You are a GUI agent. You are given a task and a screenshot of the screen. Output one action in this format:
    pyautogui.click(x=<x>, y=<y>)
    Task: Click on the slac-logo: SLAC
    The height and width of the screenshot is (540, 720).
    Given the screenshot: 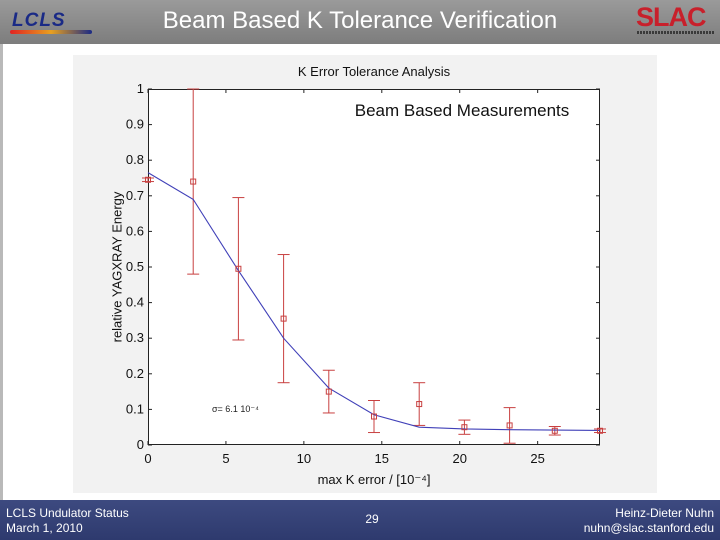 What is the action you would take?
    pyautogui.click(x=676, y=20)
    